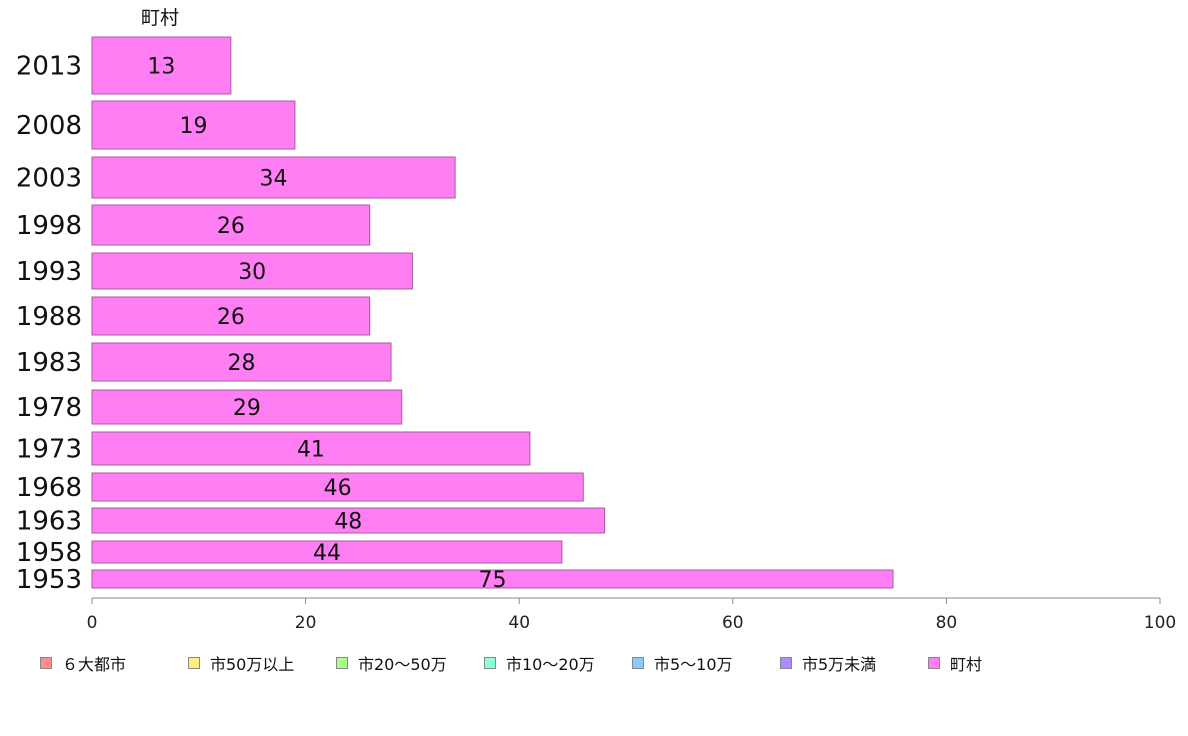 The image size is (1188, 736). Describe the element at coordinates (49, 408) in the screenshot. I see `category-label: 1978` at that location.